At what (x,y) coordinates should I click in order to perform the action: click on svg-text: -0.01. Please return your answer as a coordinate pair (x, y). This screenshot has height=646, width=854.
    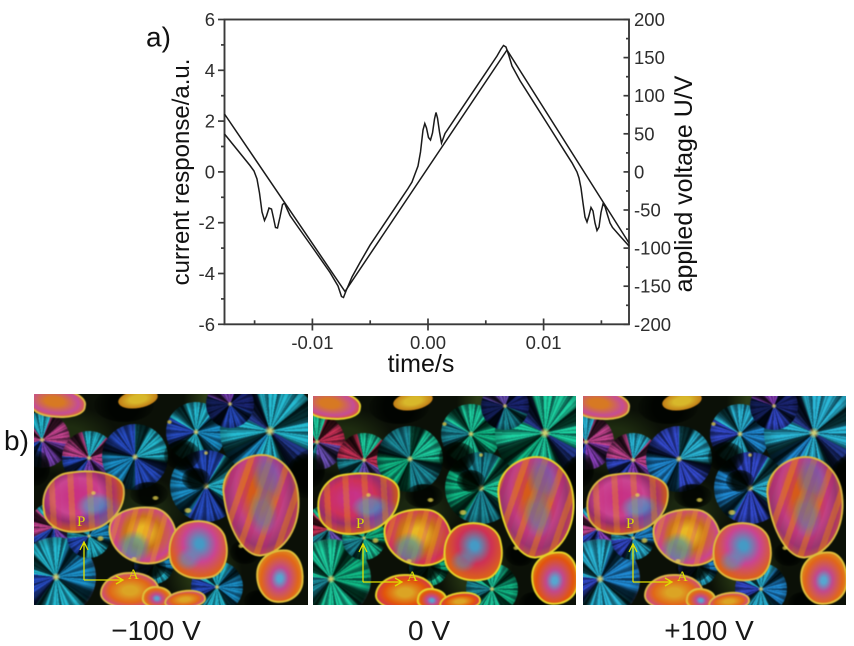
    Looking at the image, I should click on (312, 342).